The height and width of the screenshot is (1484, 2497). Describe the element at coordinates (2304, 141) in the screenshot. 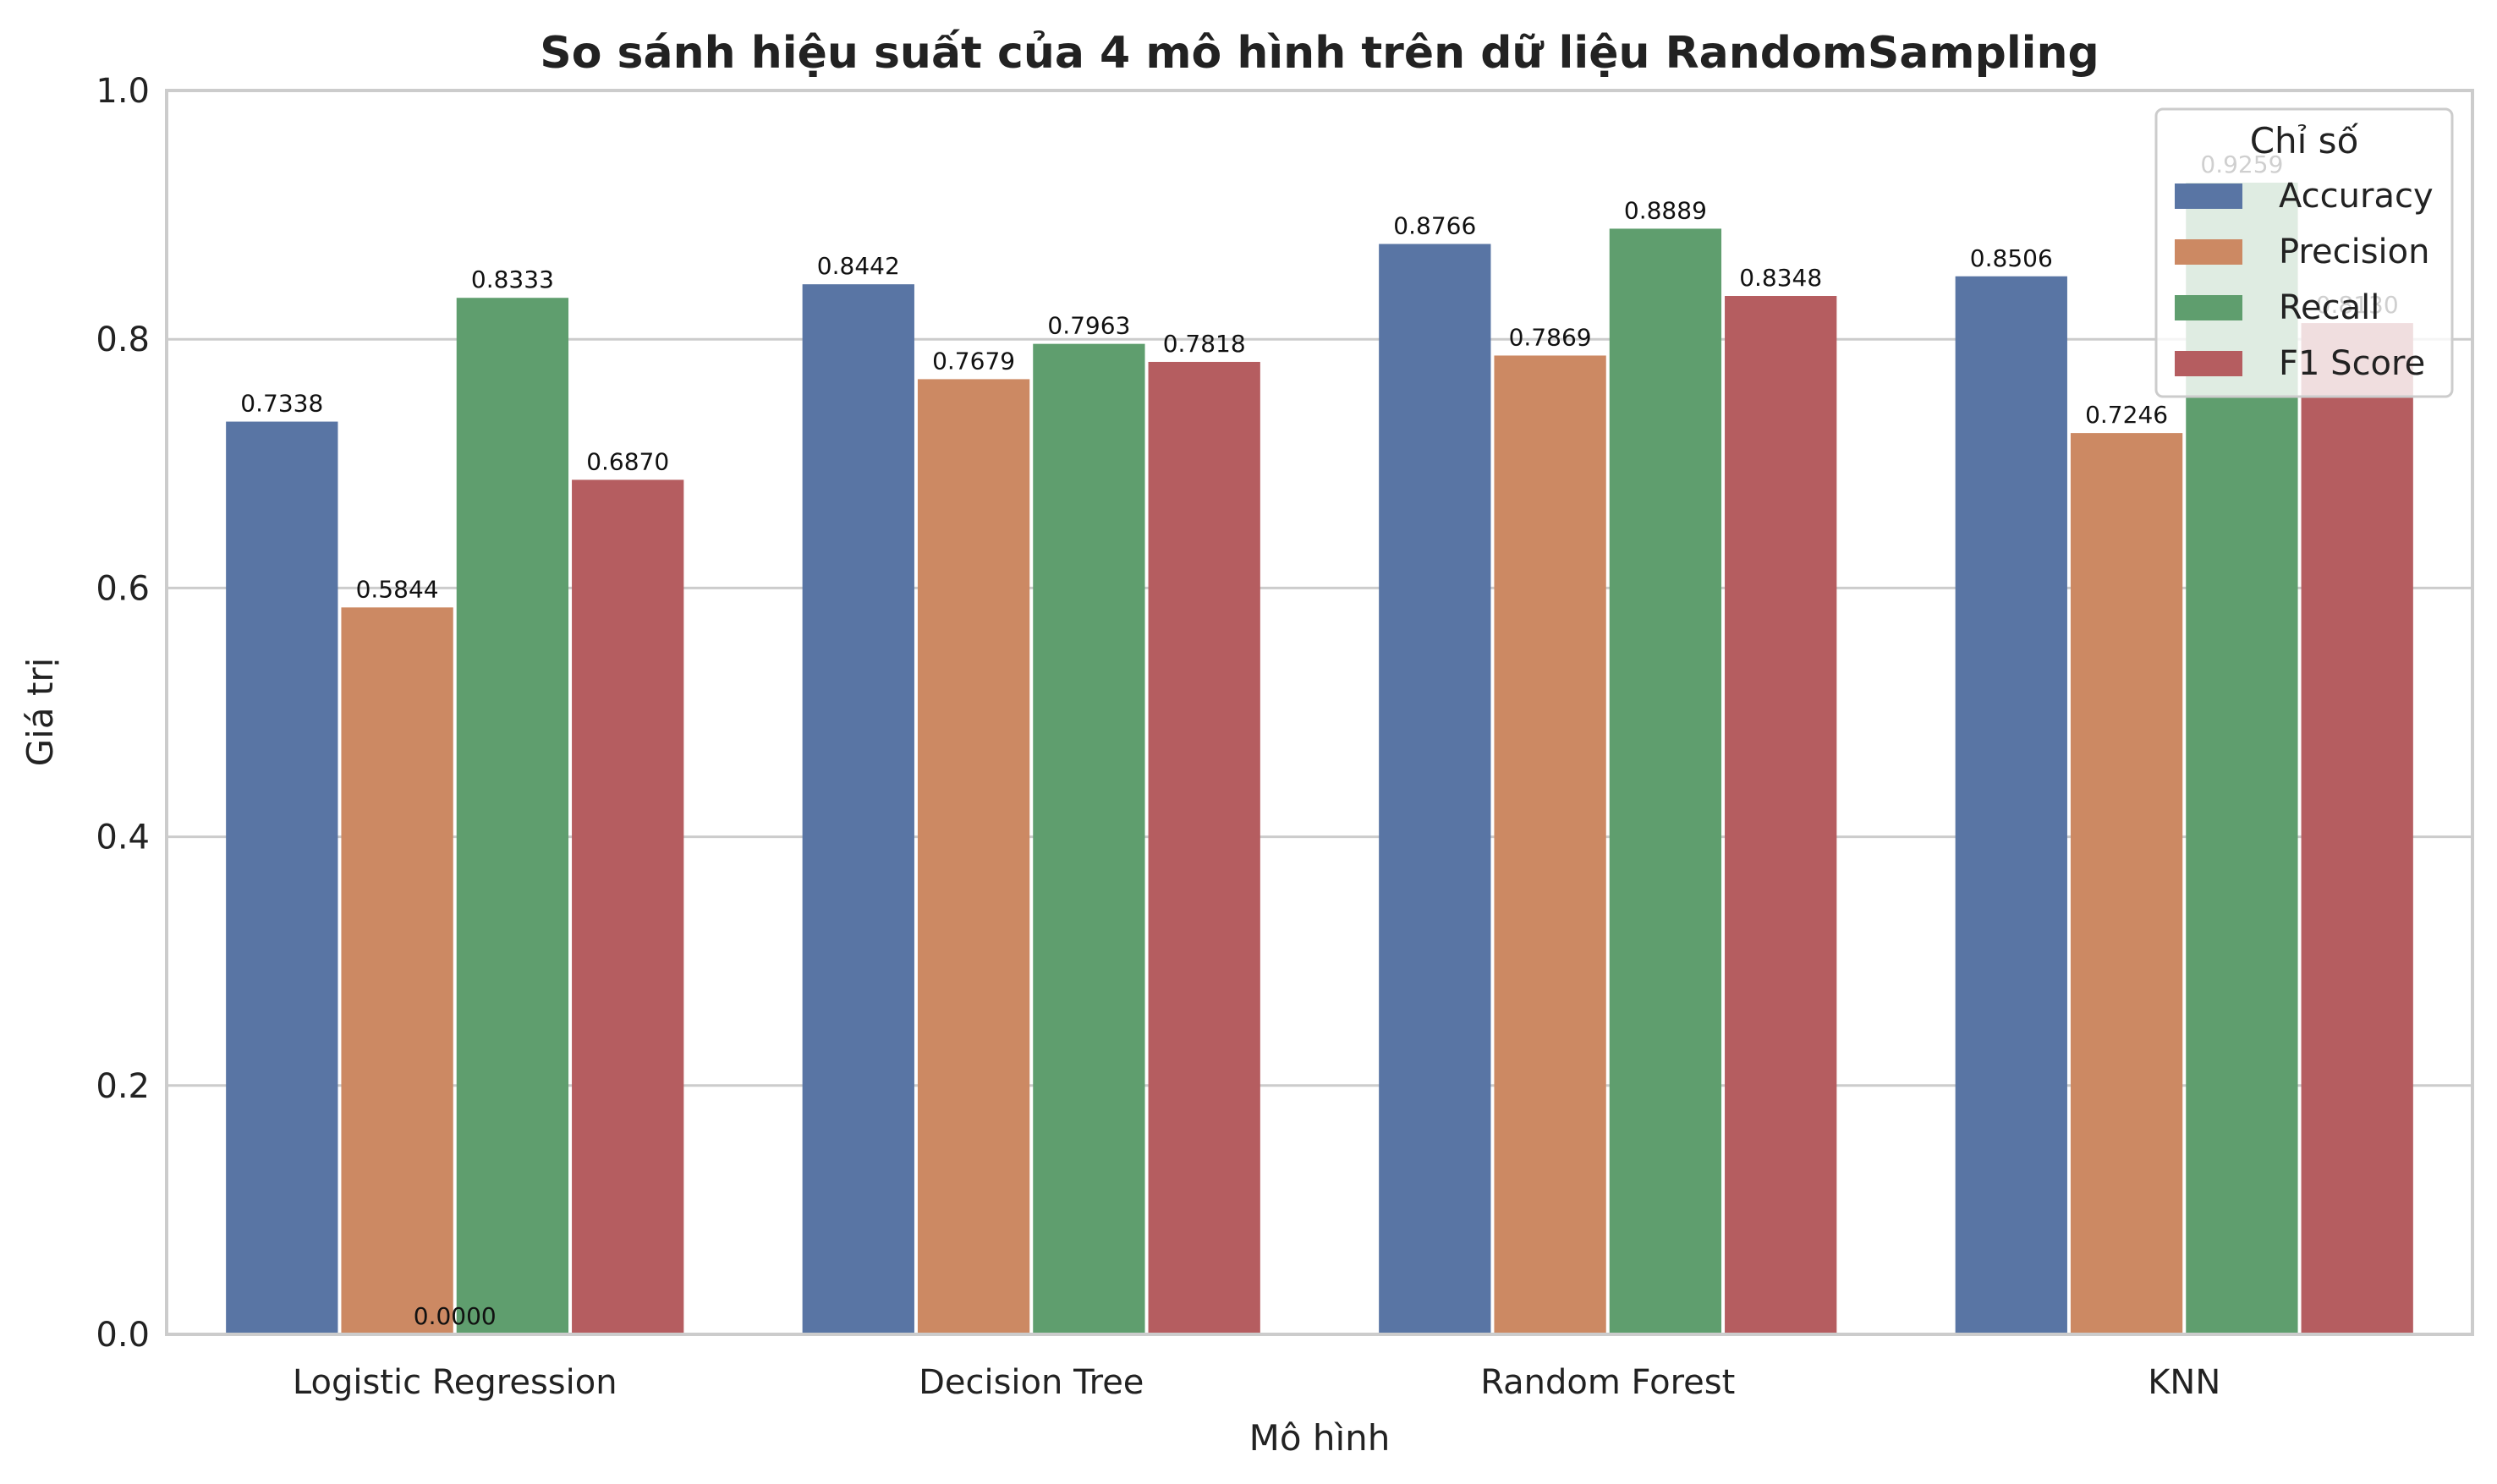

I see `legend-title: Chỉ số` at that location.